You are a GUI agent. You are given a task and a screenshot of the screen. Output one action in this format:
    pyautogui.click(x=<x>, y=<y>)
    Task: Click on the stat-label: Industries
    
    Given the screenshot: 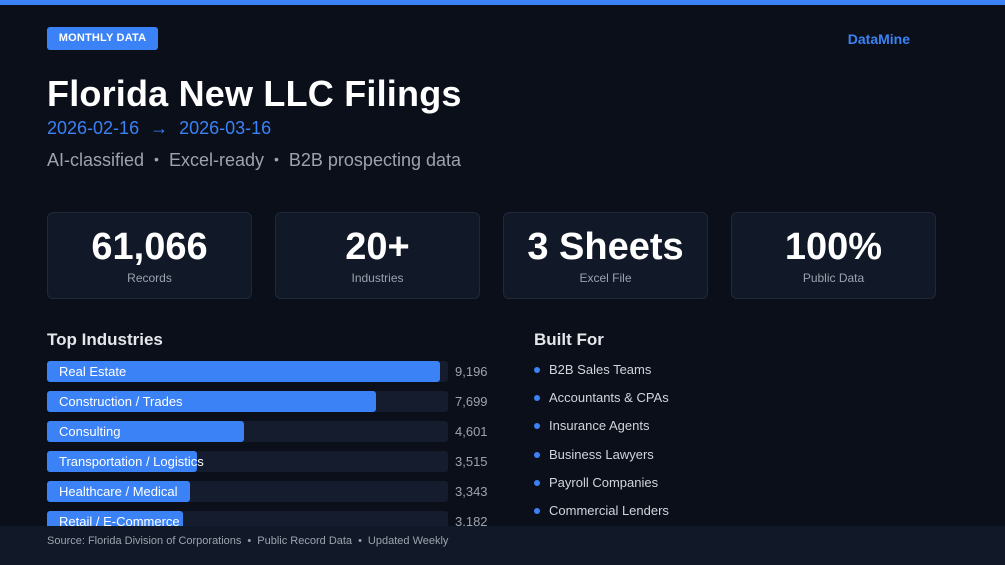 What is the action you would take?
    pyautogui.click(x=377, y=278)
    